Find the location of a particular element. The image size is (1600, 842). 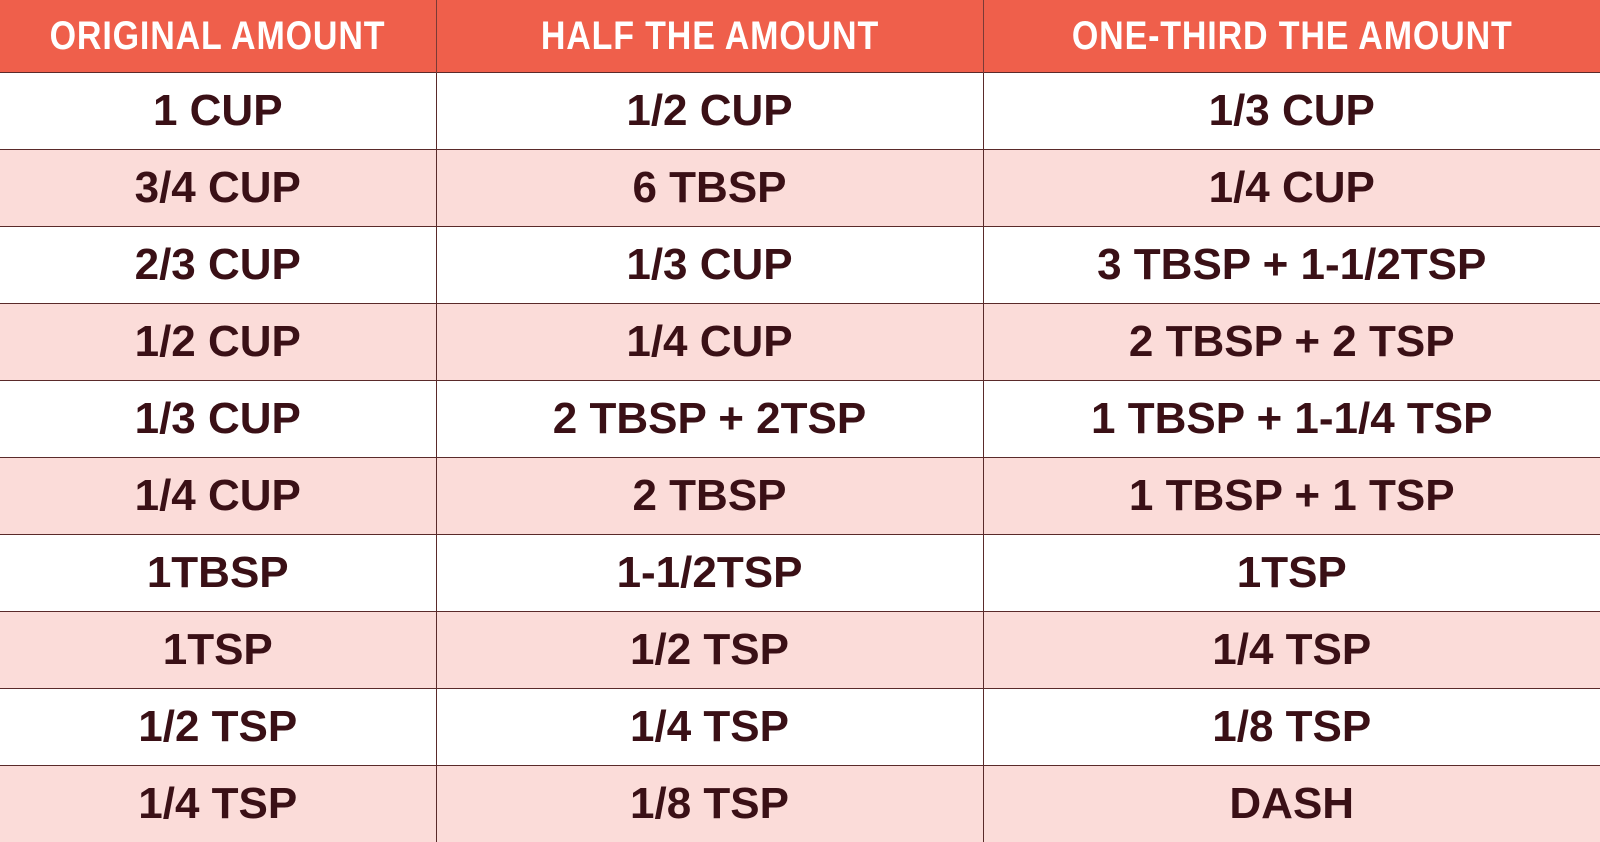

table-cell: 2/3 CUP is located at coordinates (218, 265).